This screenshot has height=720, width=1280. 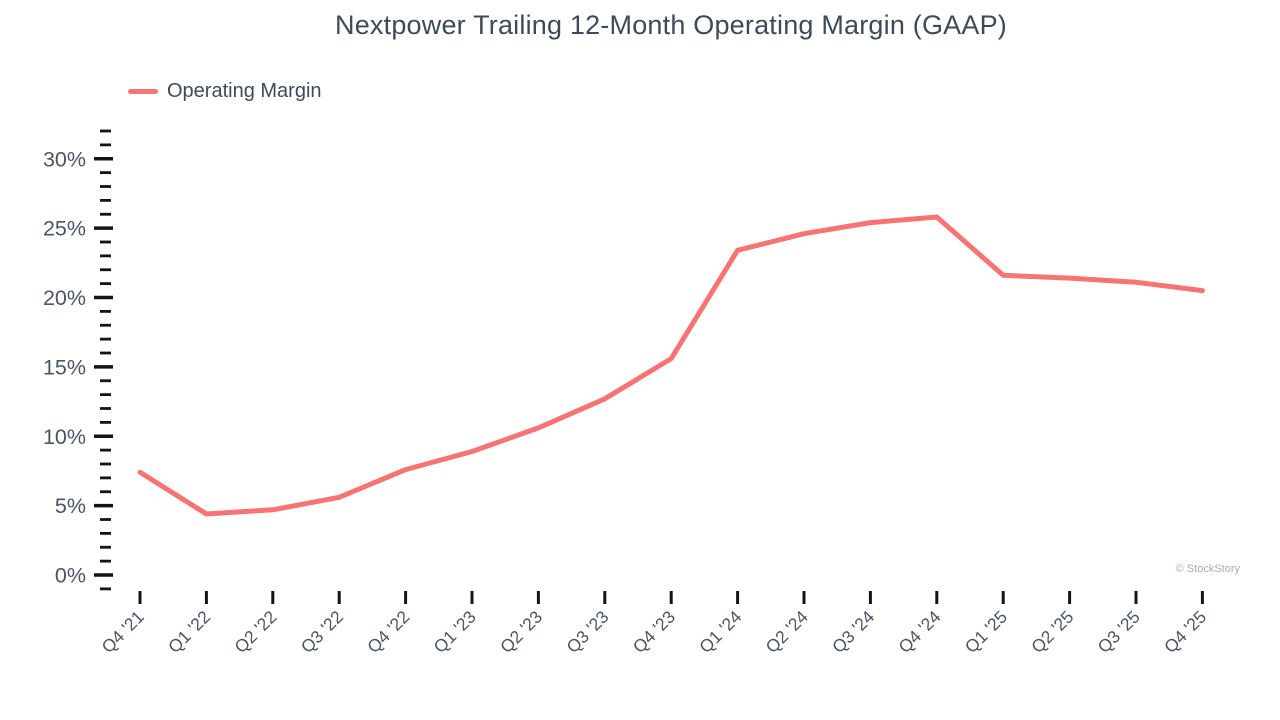 I want to click on x-tick-label: Q2 '25, so click(x=1052, y=632).